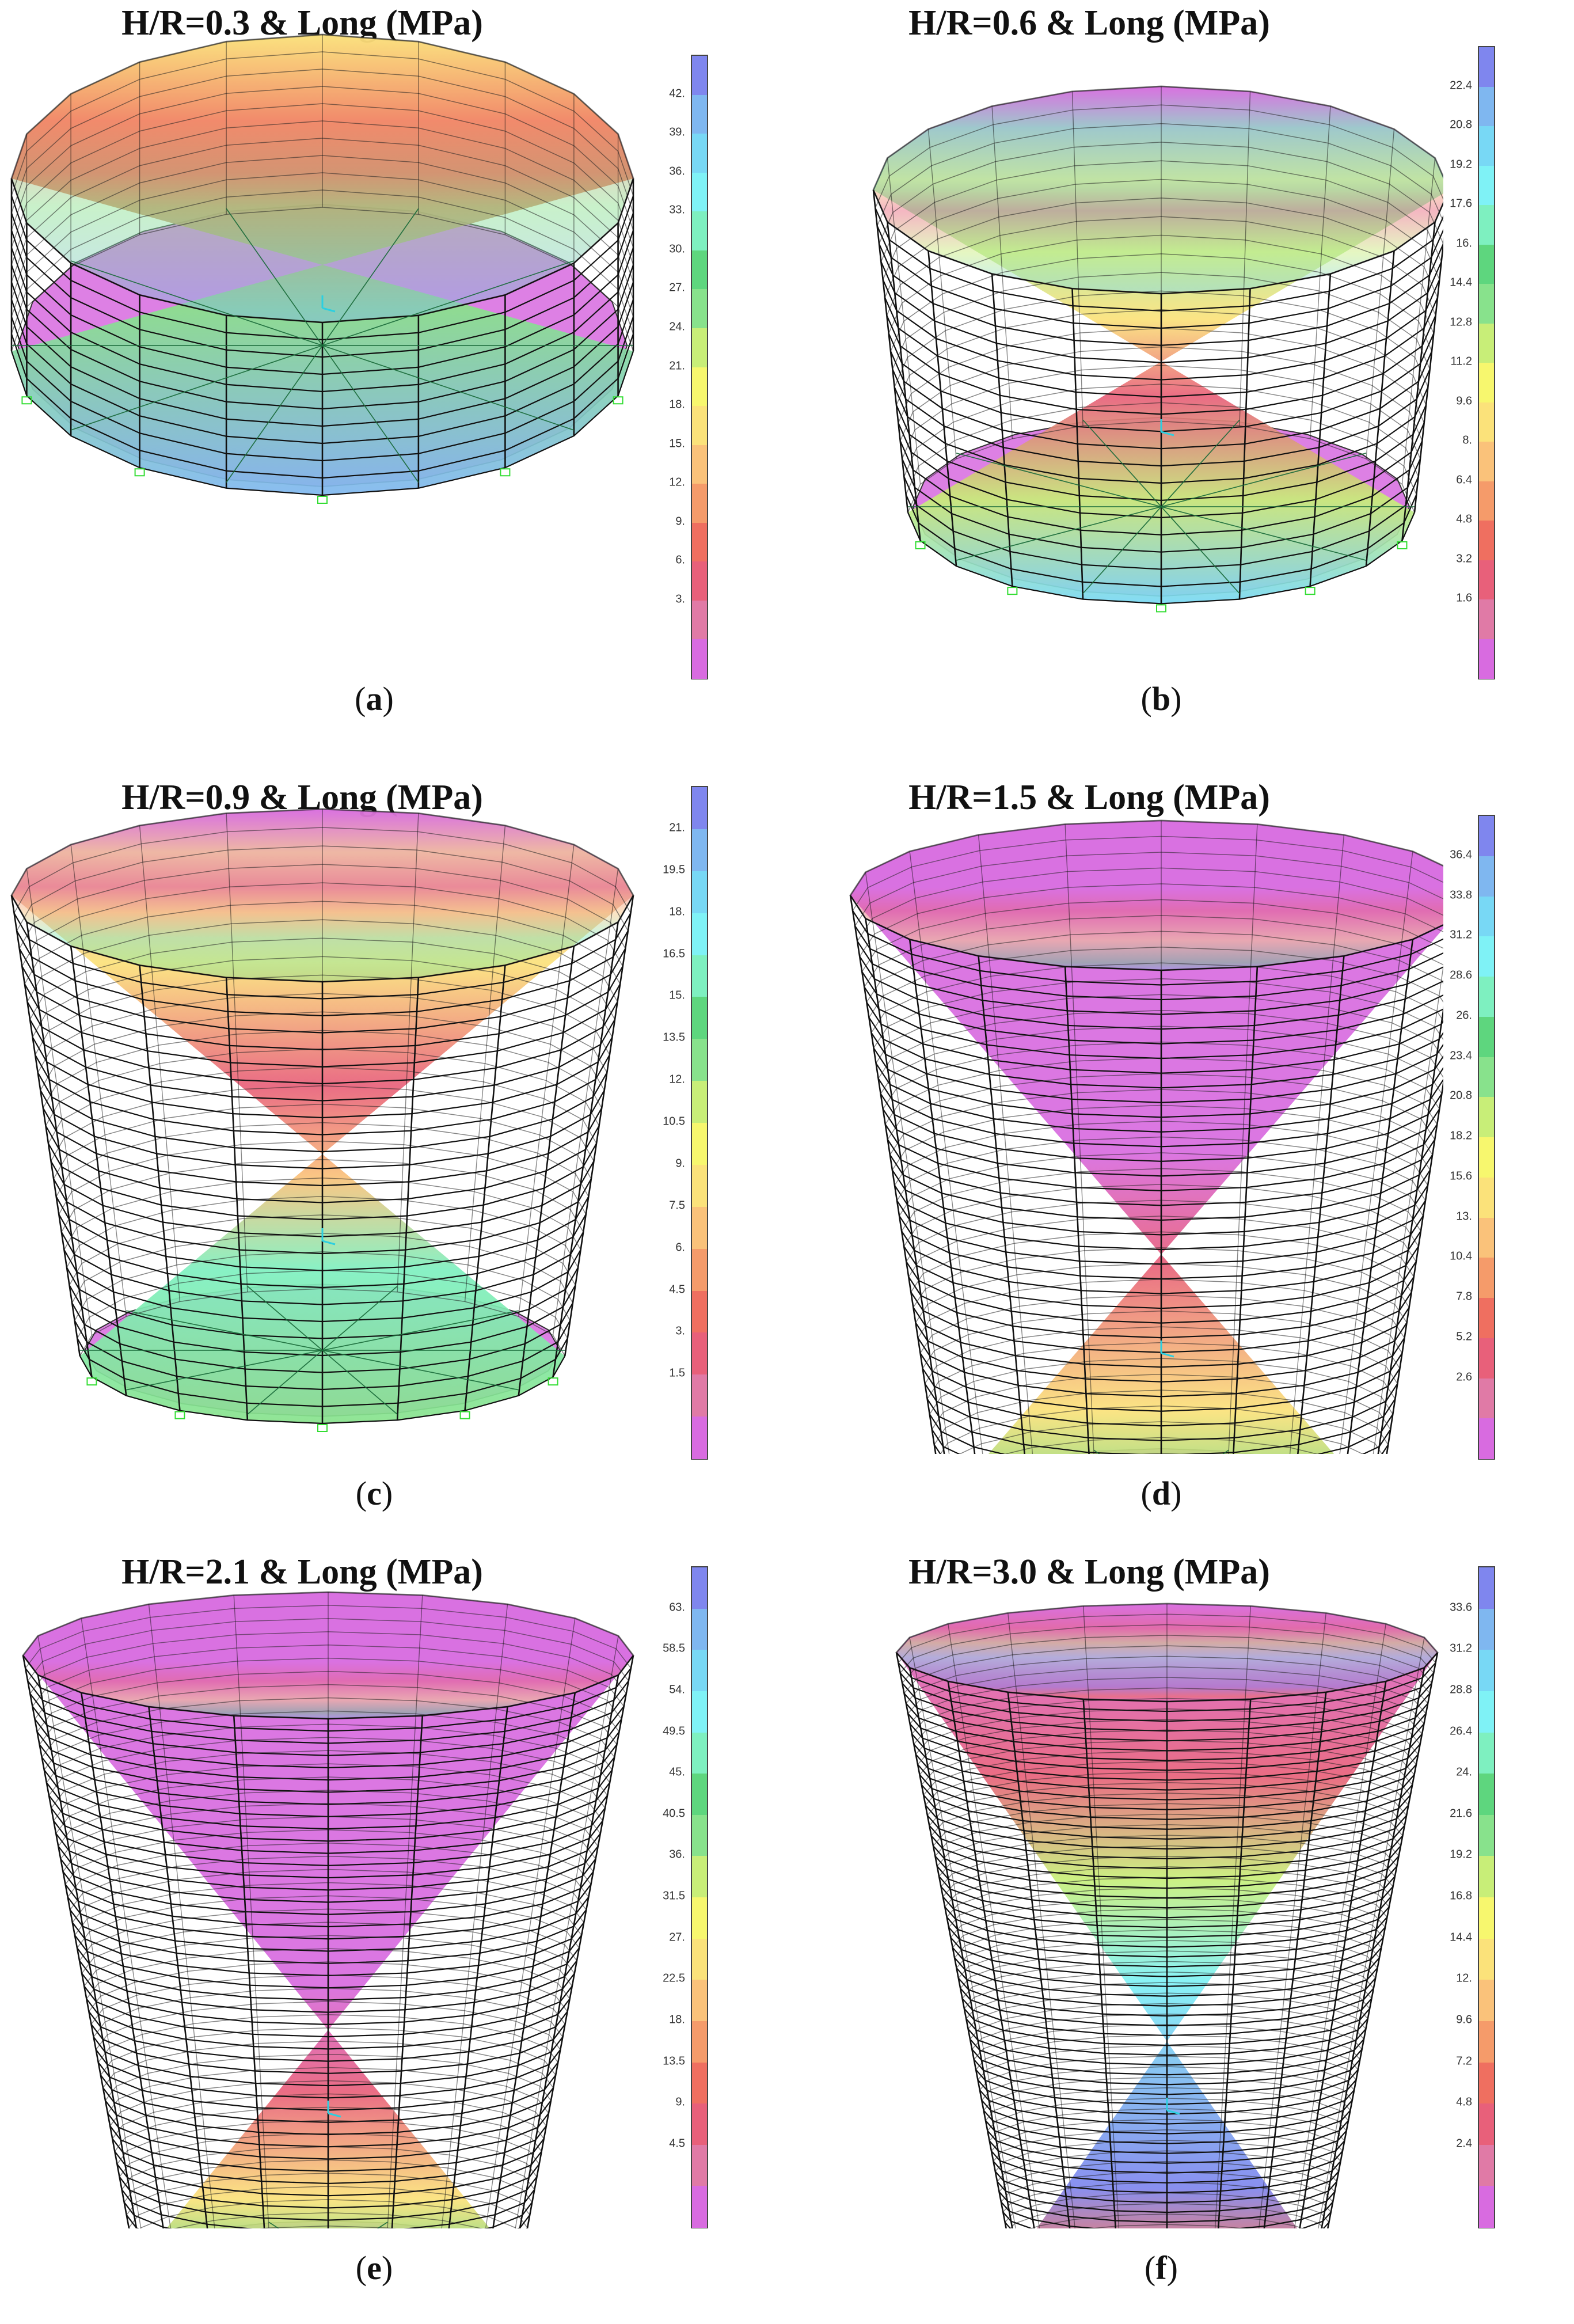 The height and width of the screenshot is (2324, 1574). Describe the element at coordinates (1461, 85) in the screenshot. I see `legend-tick-label: 22.4` at that location.